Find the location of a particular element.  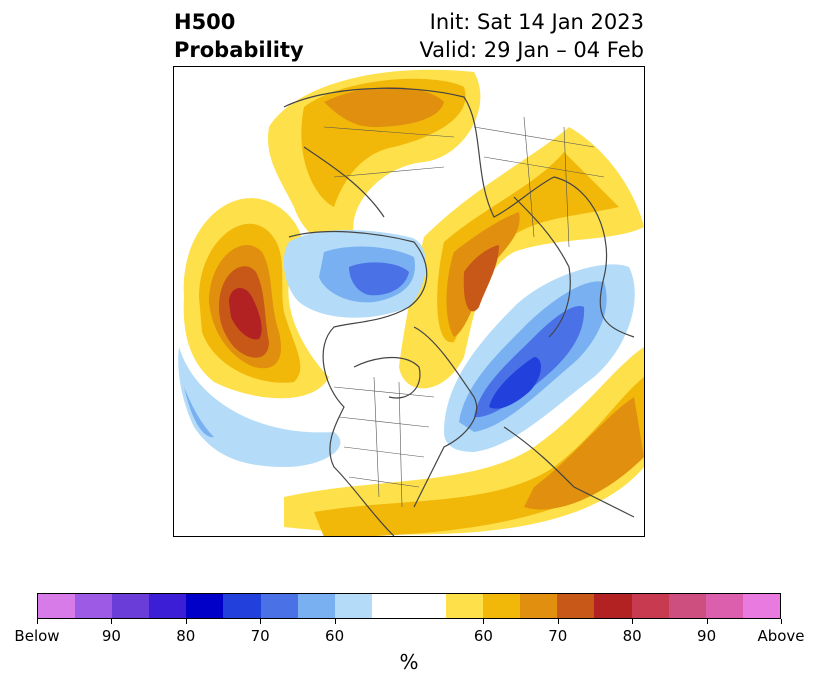

anomaly-above-arctic is located at coordinates (374, 159).